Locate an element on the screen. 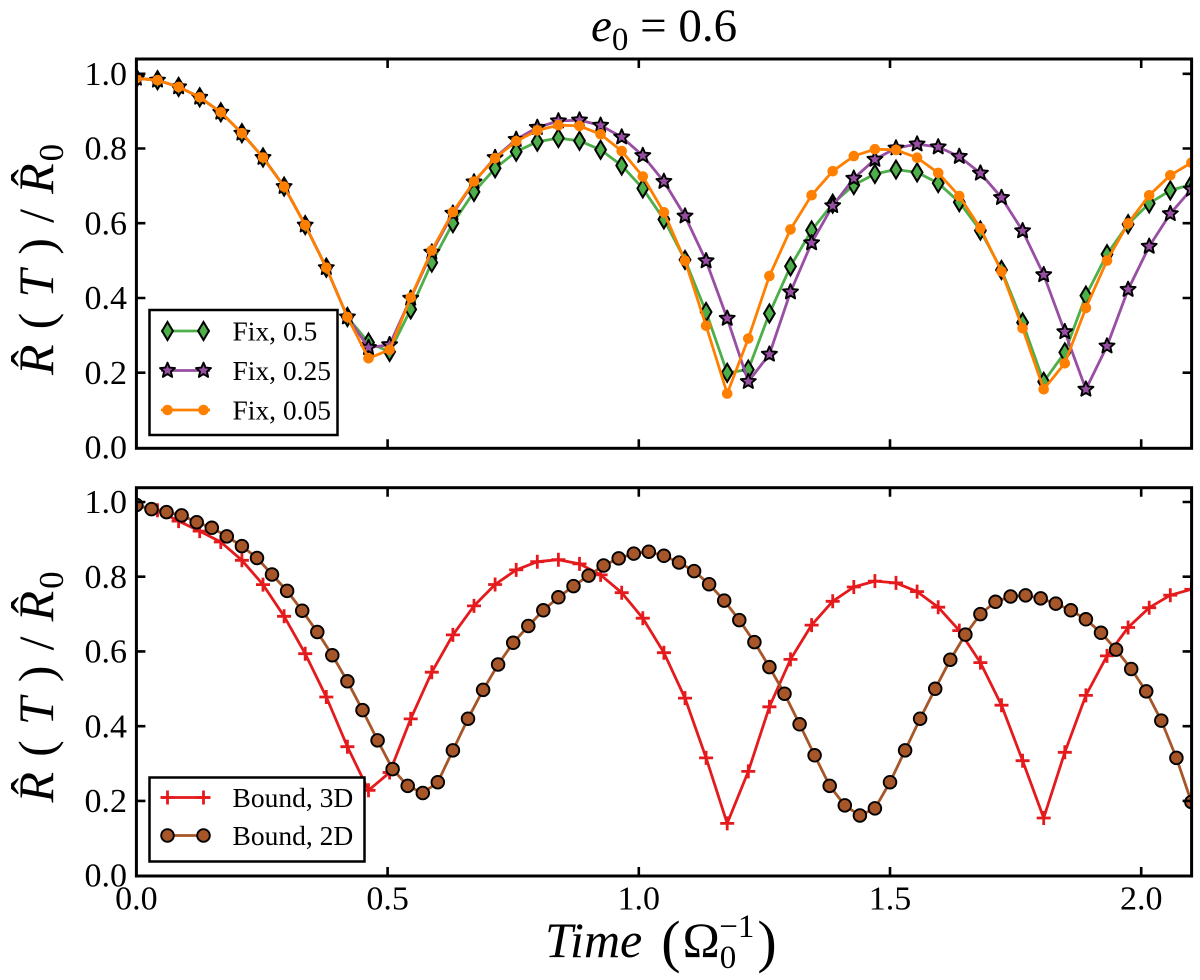 The width and height of the screenshot is (1200, 980). svg-text: Fix, 0.5 is located at coordinates (275, 331).